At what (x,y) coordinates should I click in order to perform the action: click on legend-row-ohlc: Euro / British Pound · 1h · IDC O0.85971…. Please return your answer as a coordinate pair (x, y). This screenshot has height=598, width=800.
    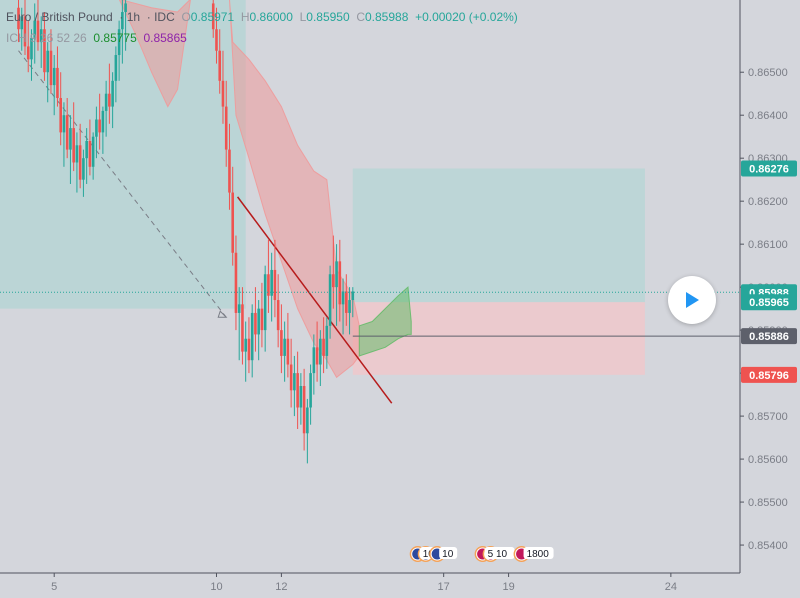
    Looking at the image, I should click on (262, 17).